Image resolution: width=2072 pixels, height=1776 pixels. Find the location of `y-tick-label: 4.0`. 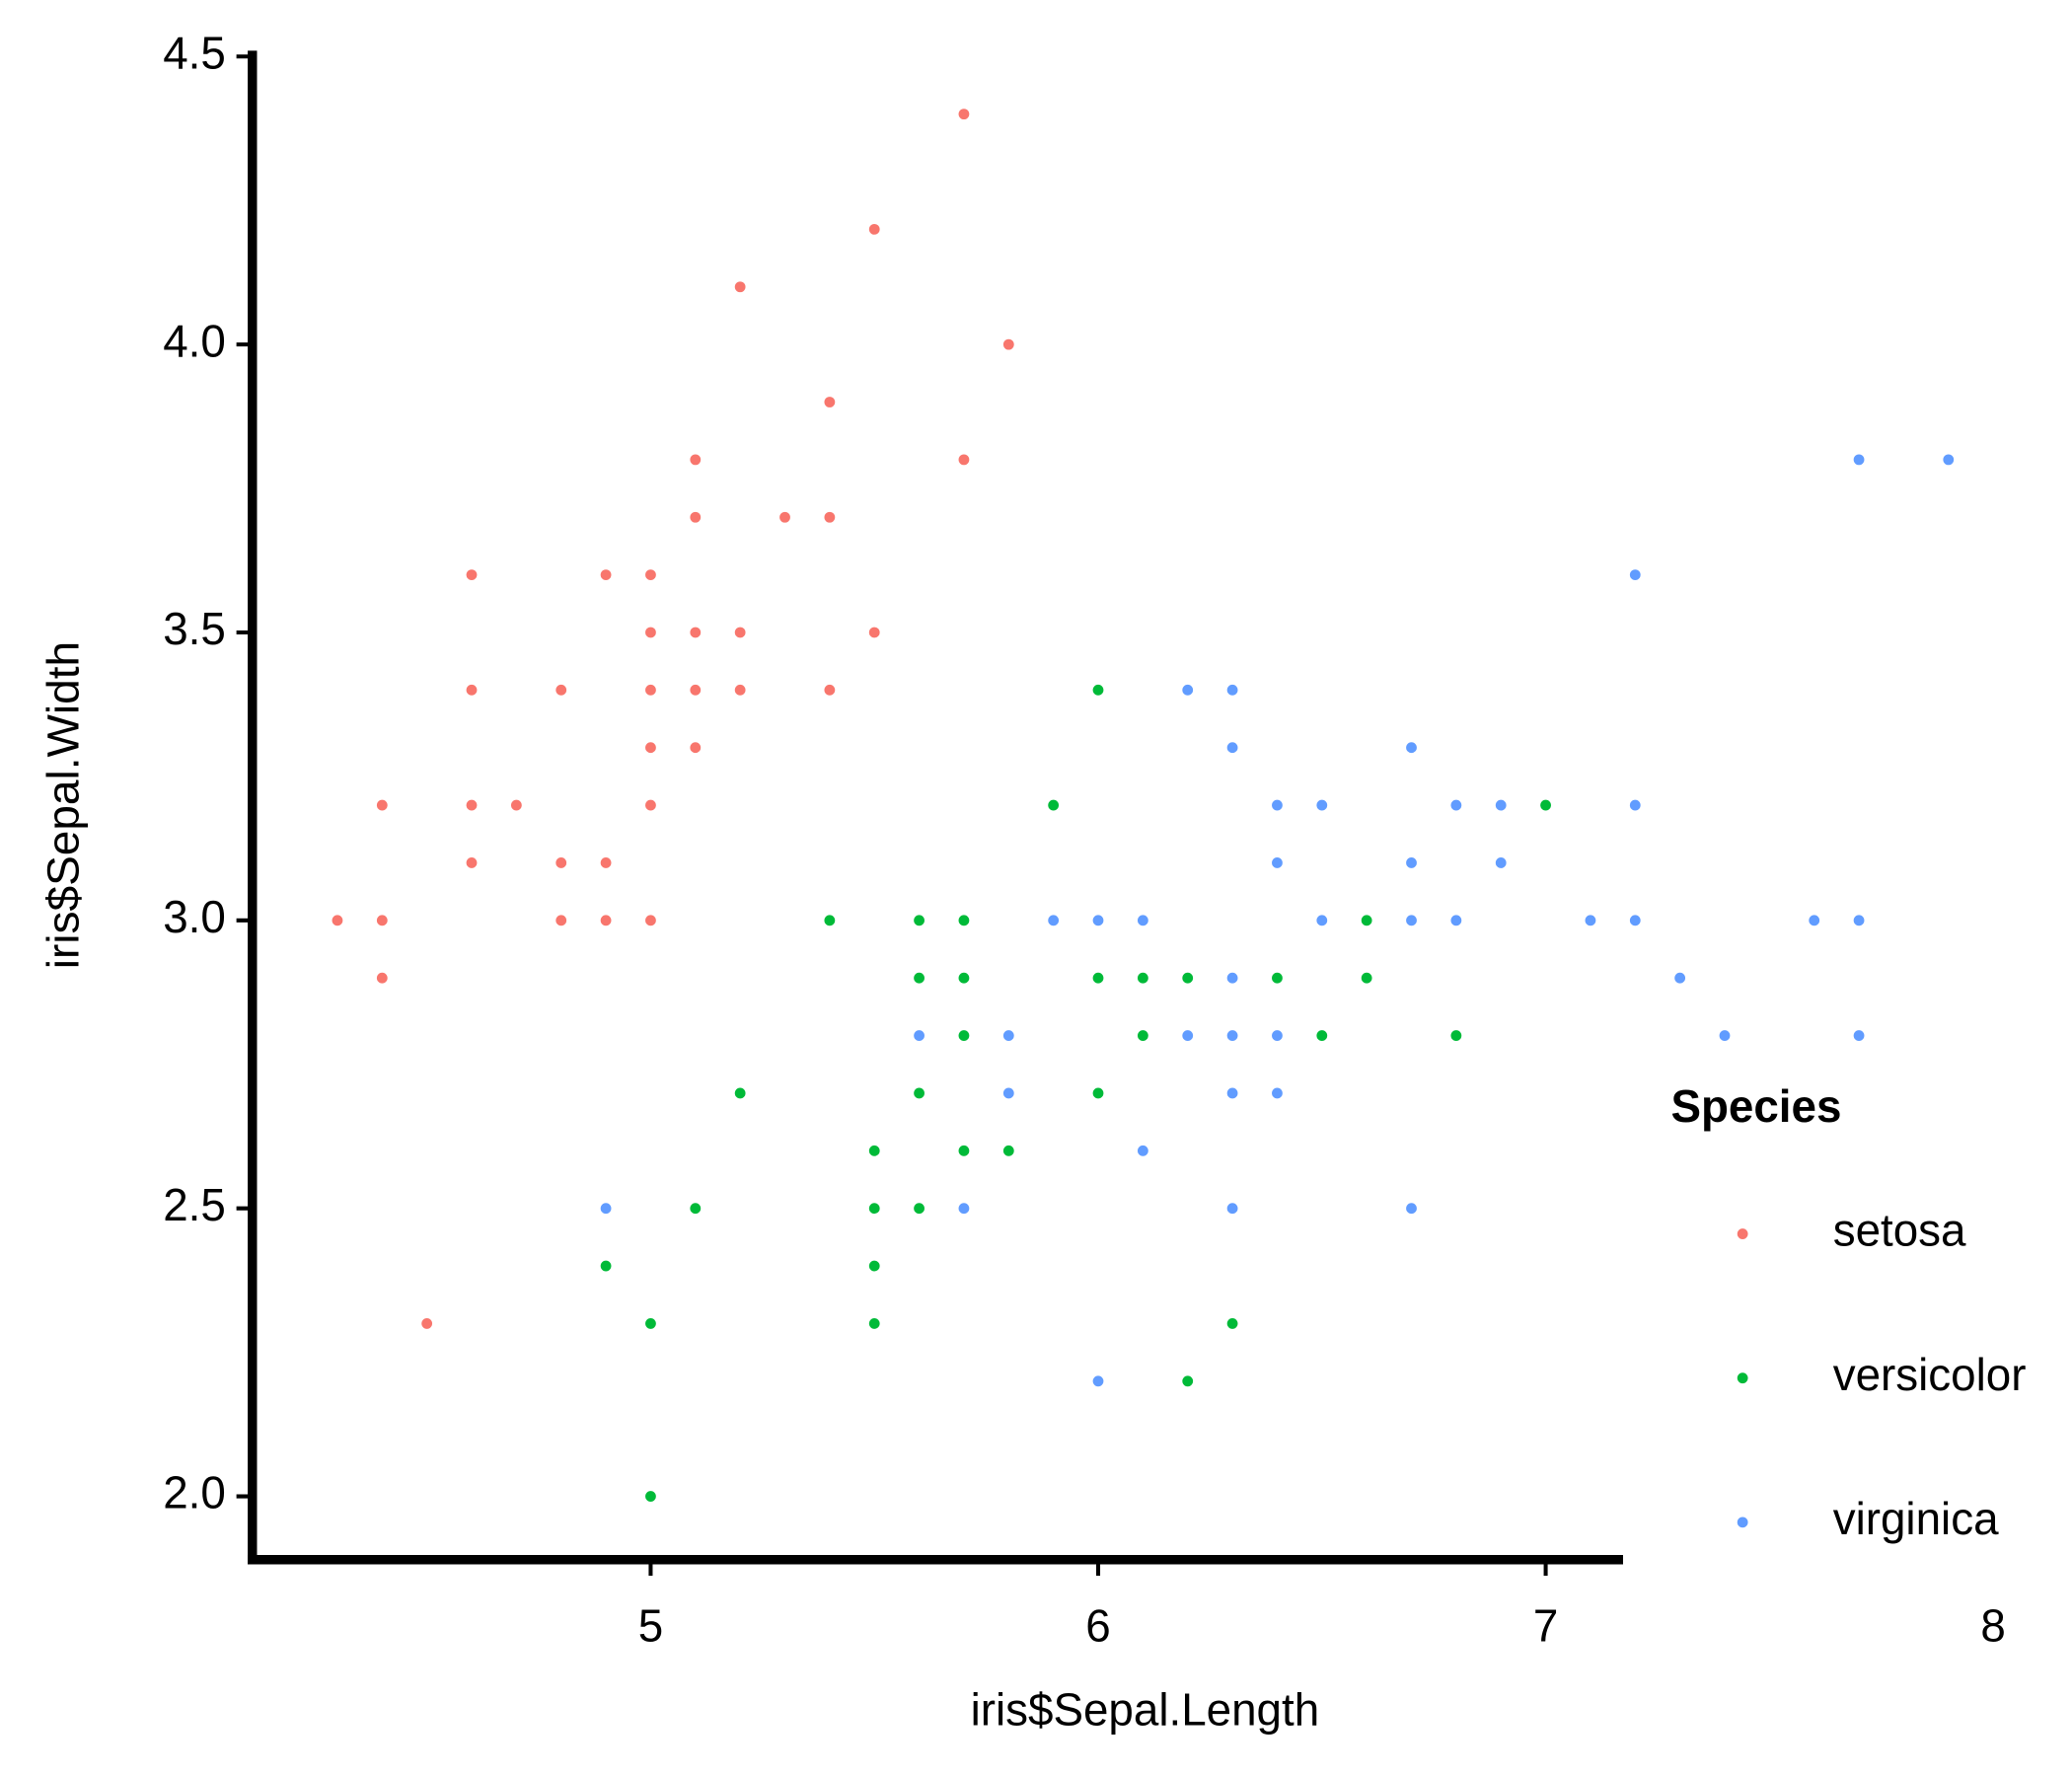

y-tick-label: 4.0 is located at coordinates (194, 340).